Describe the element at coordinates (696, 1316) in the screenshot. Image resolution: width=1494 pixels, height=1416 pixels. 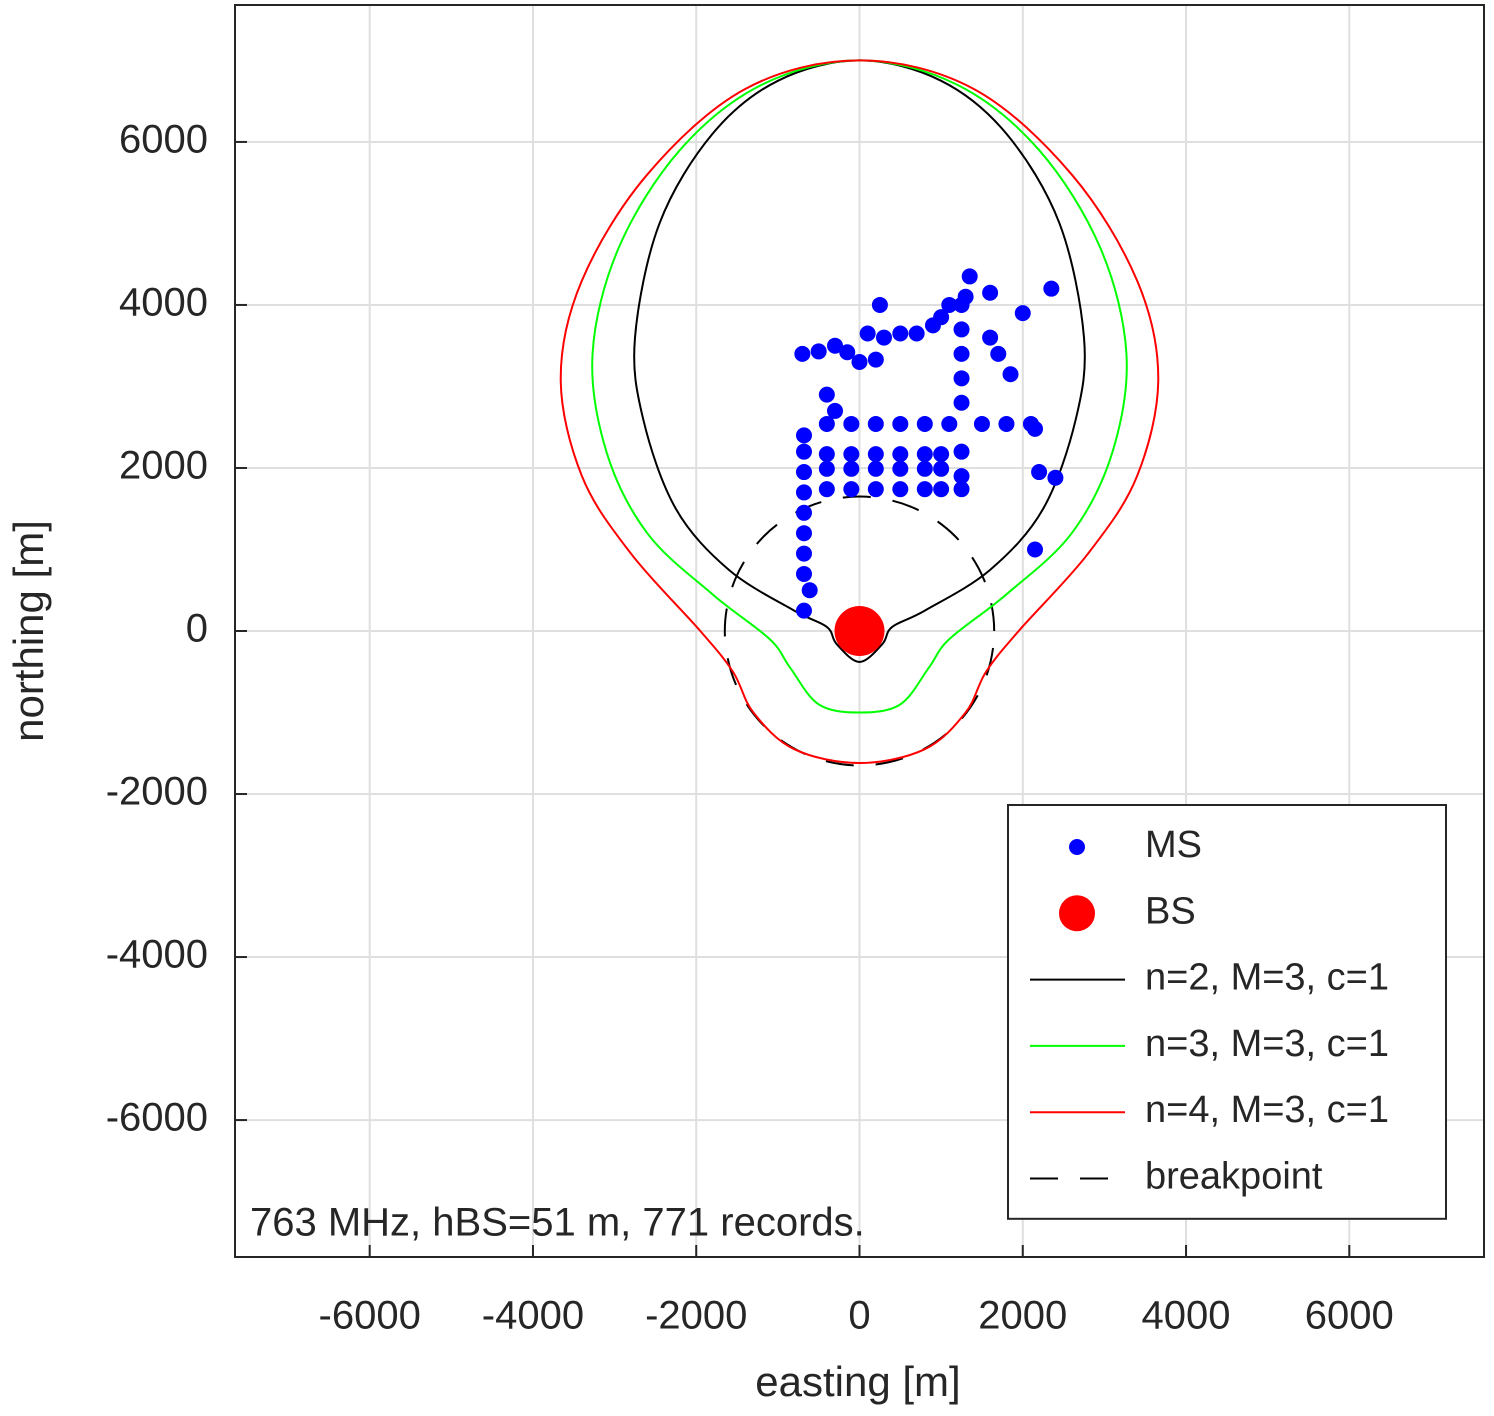
I see `x-tick-label: -2000` at that location.